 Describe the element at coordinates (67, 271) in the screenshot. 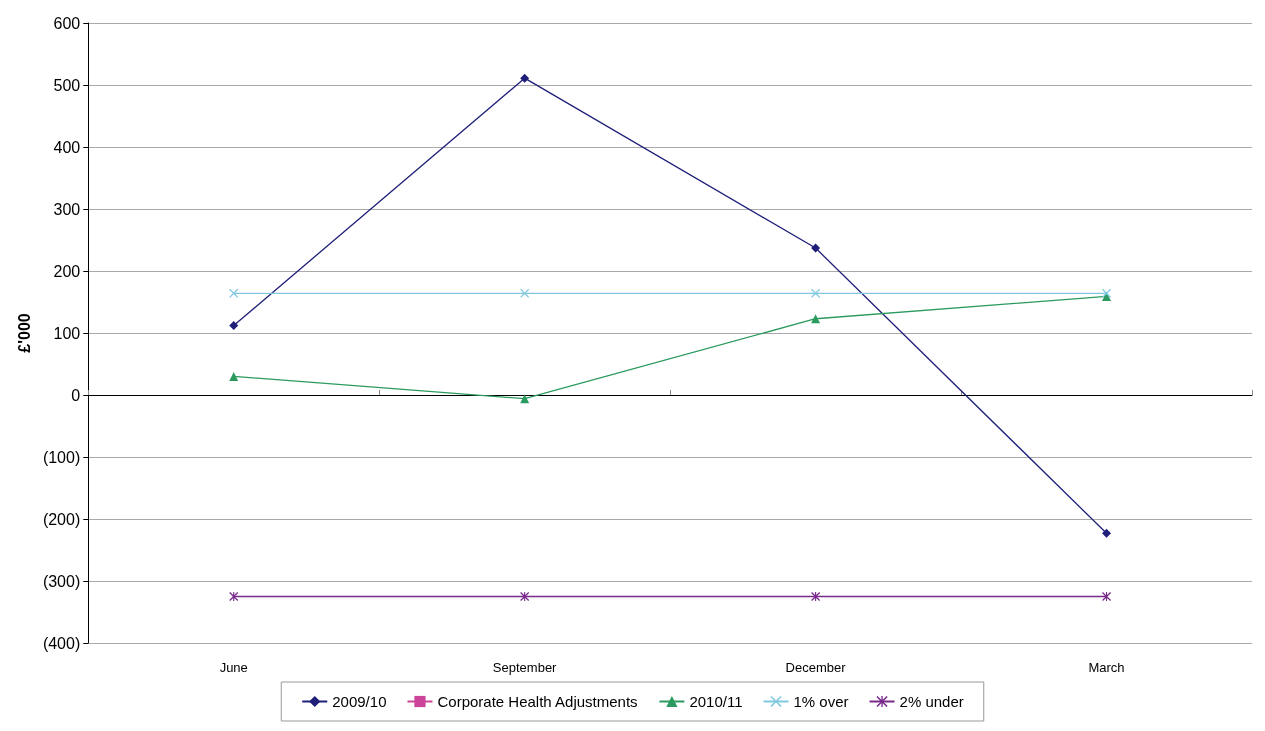

I see `y-tick-label: 200` at that location.